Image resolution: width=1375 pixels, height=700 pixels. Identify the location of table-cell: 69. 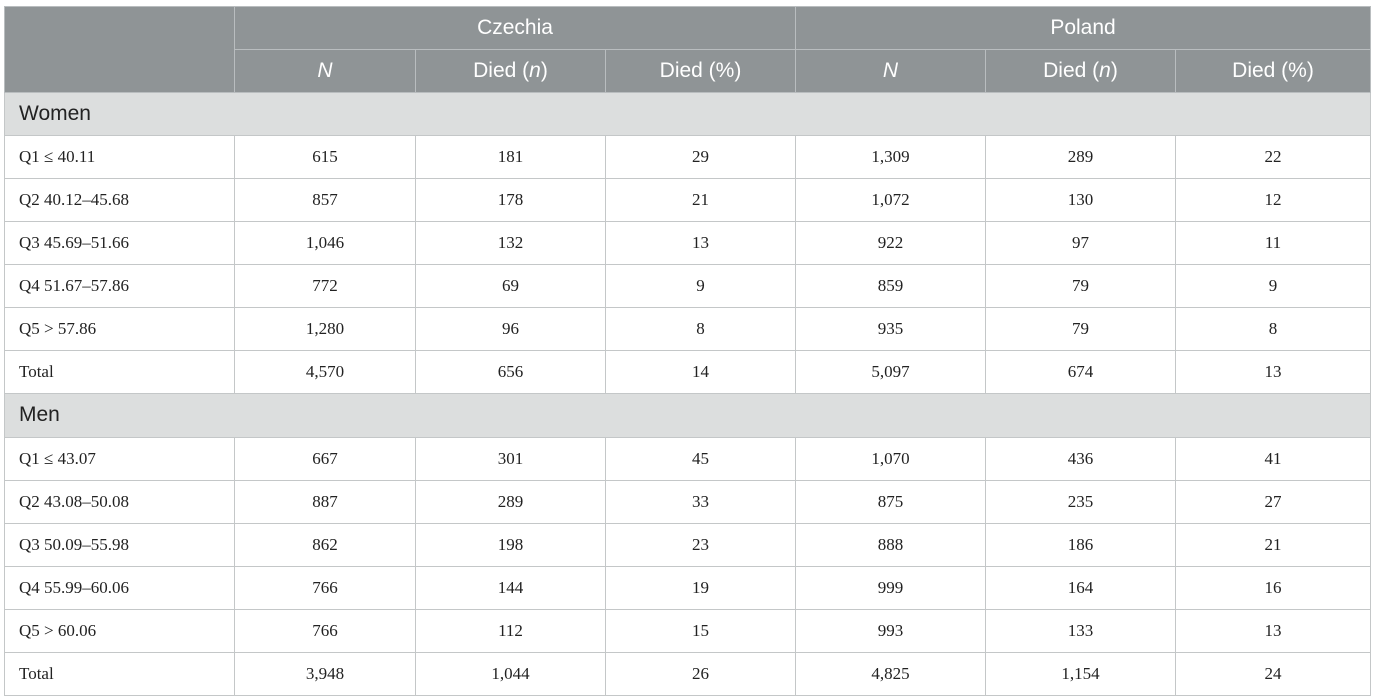
(510, 286).